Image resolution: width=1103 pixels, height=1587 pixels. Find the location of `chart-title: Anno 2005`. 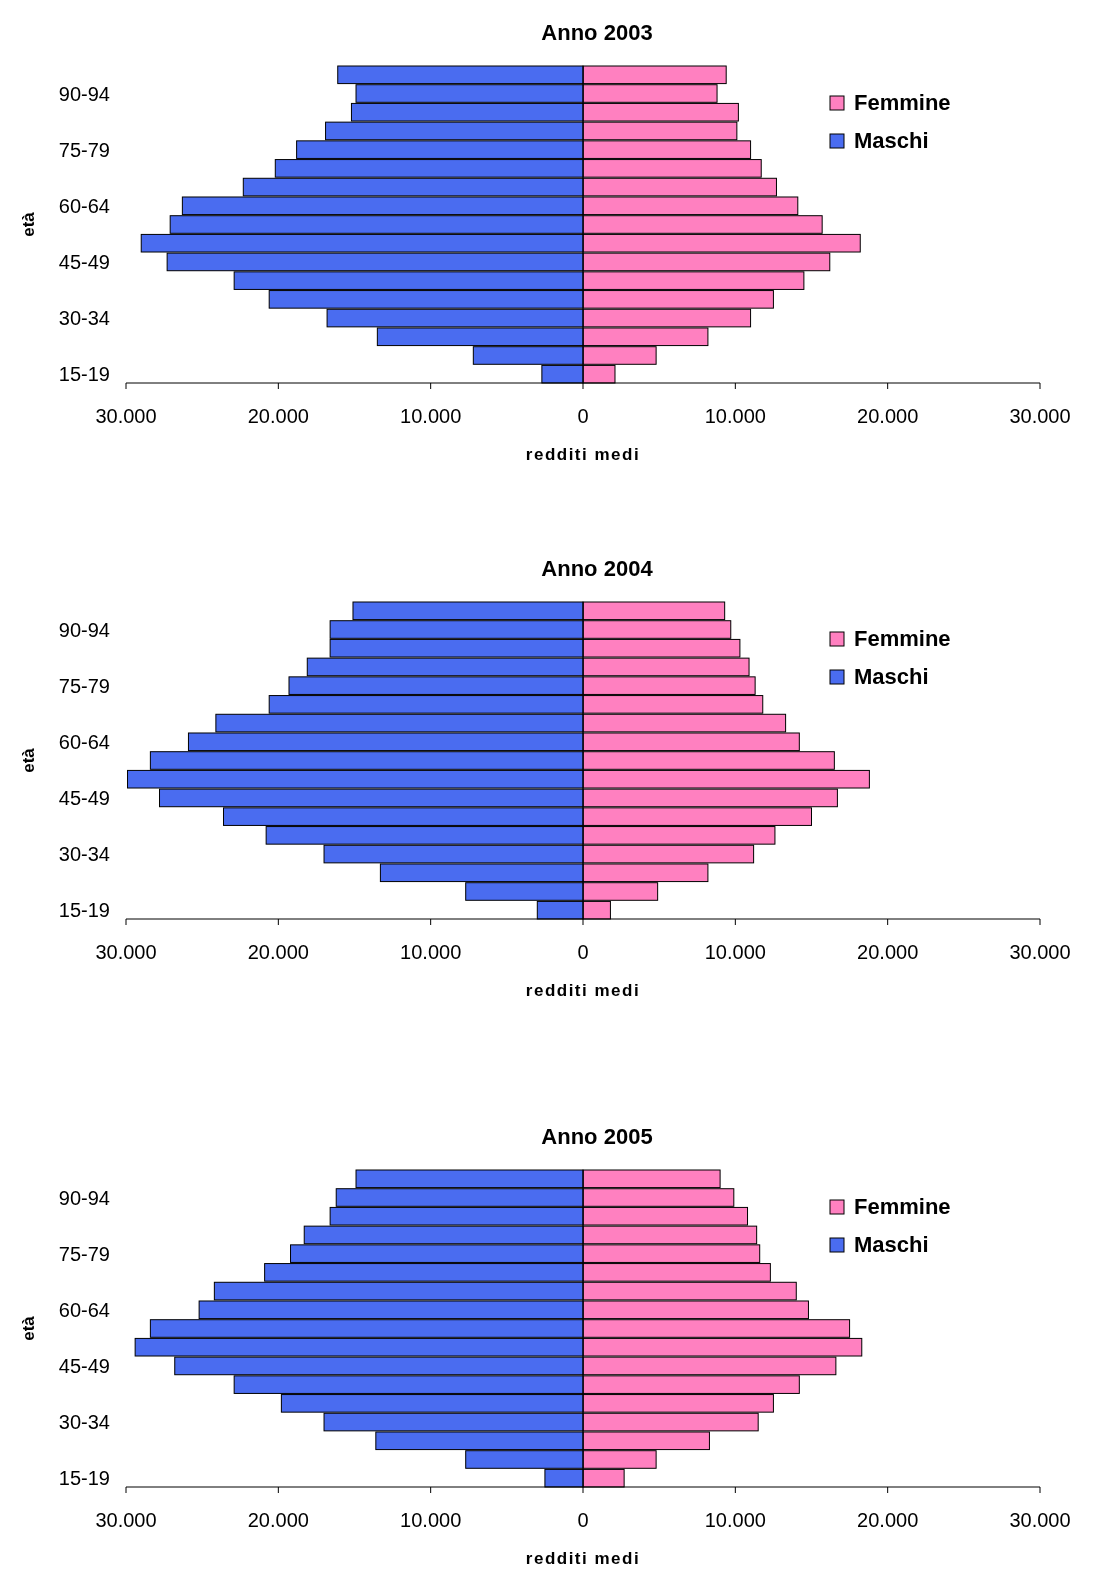

chart-title: Anno 2005 is located at coordinates (597, 1136).